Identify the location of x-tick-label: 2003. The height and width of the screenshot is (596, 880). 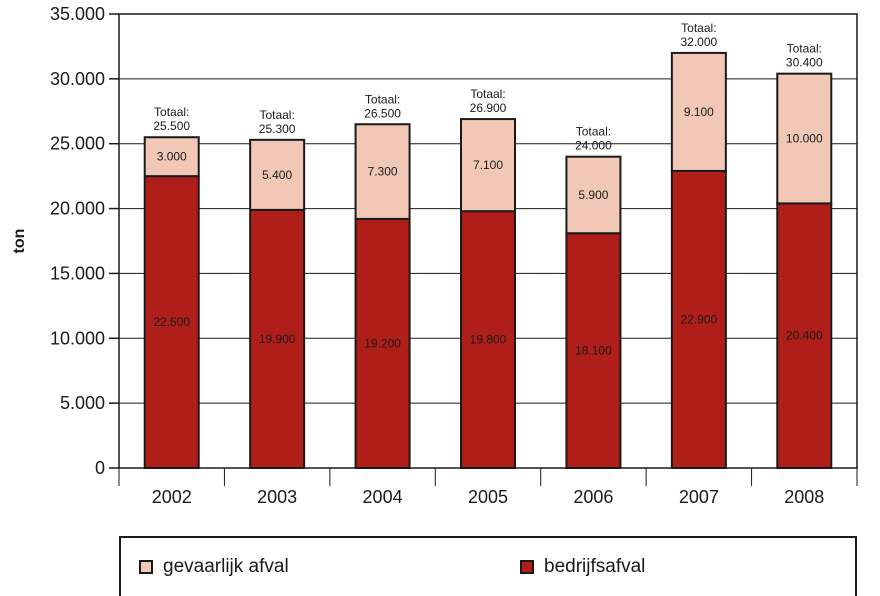
(277, 497).